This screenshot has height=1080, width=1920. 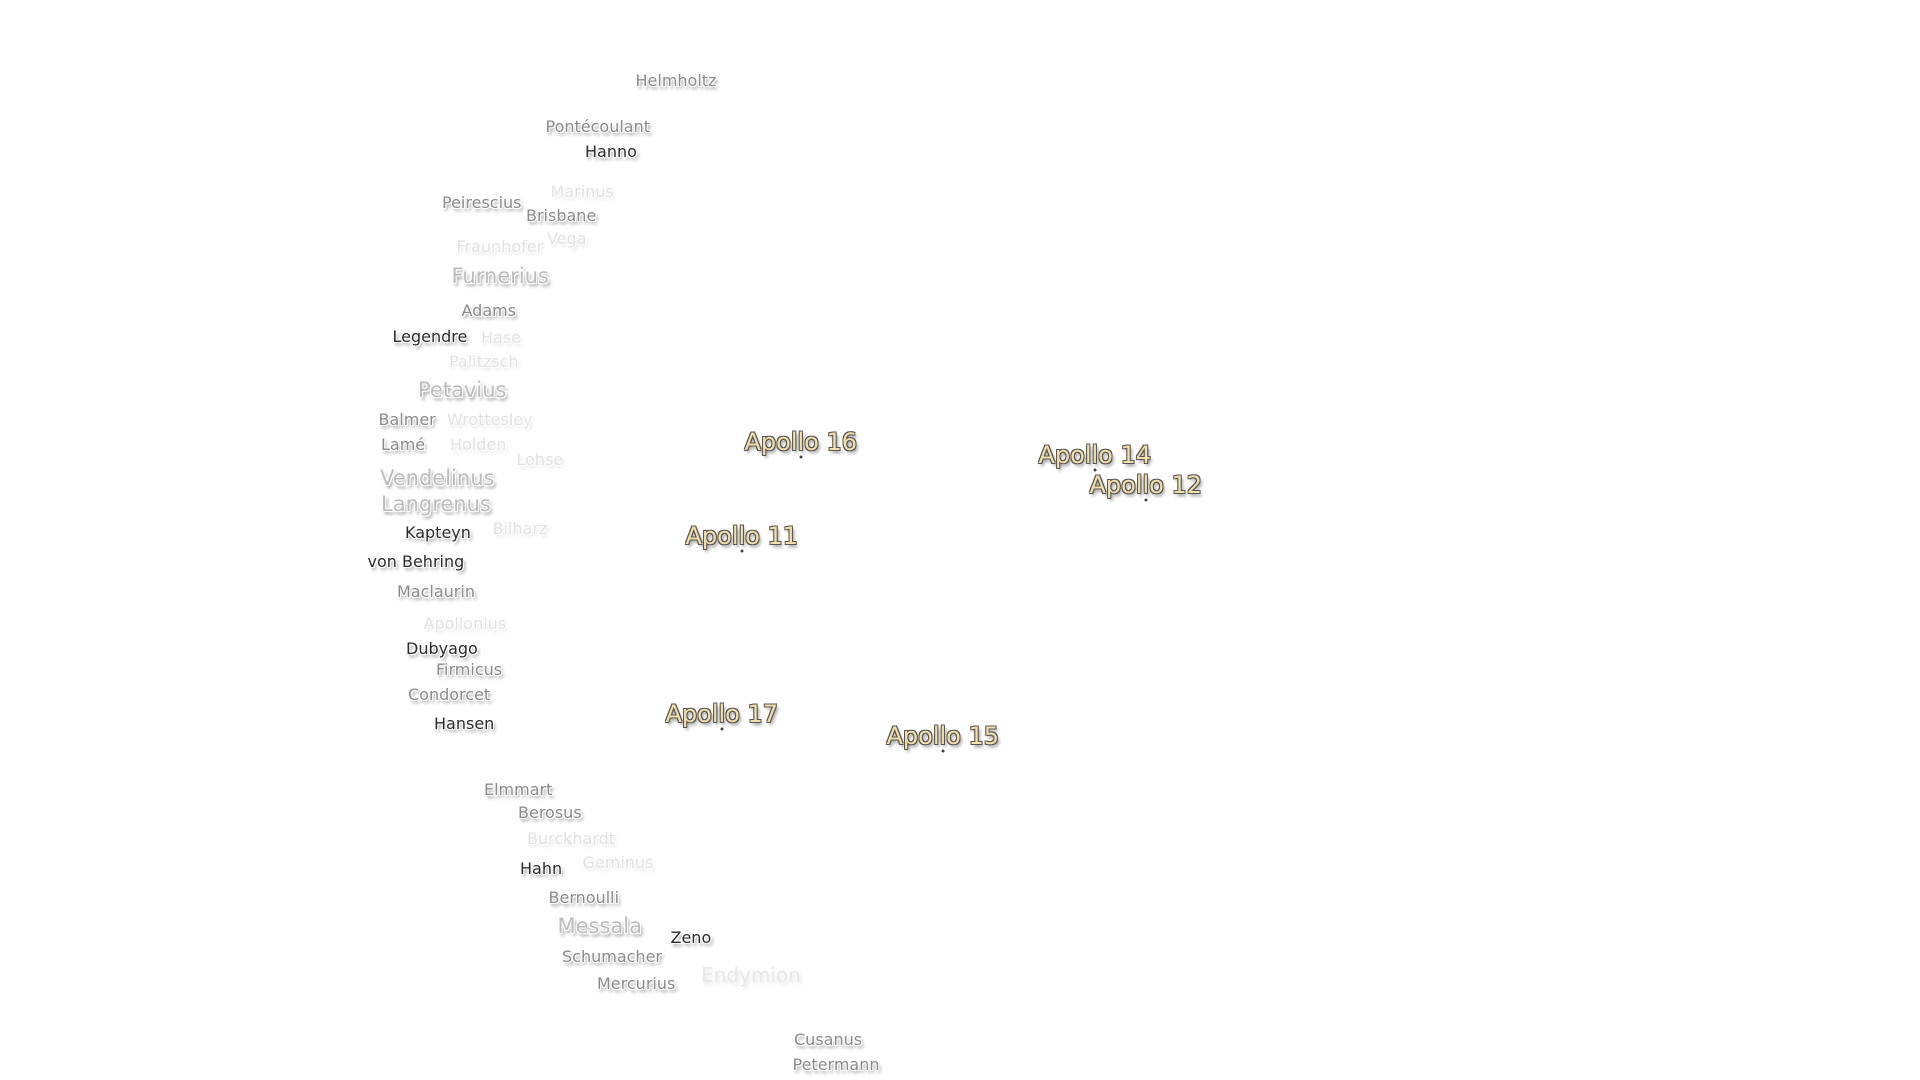 I want to click on crater-label-brisbane: Brisbane, so click(x=561, y=215).